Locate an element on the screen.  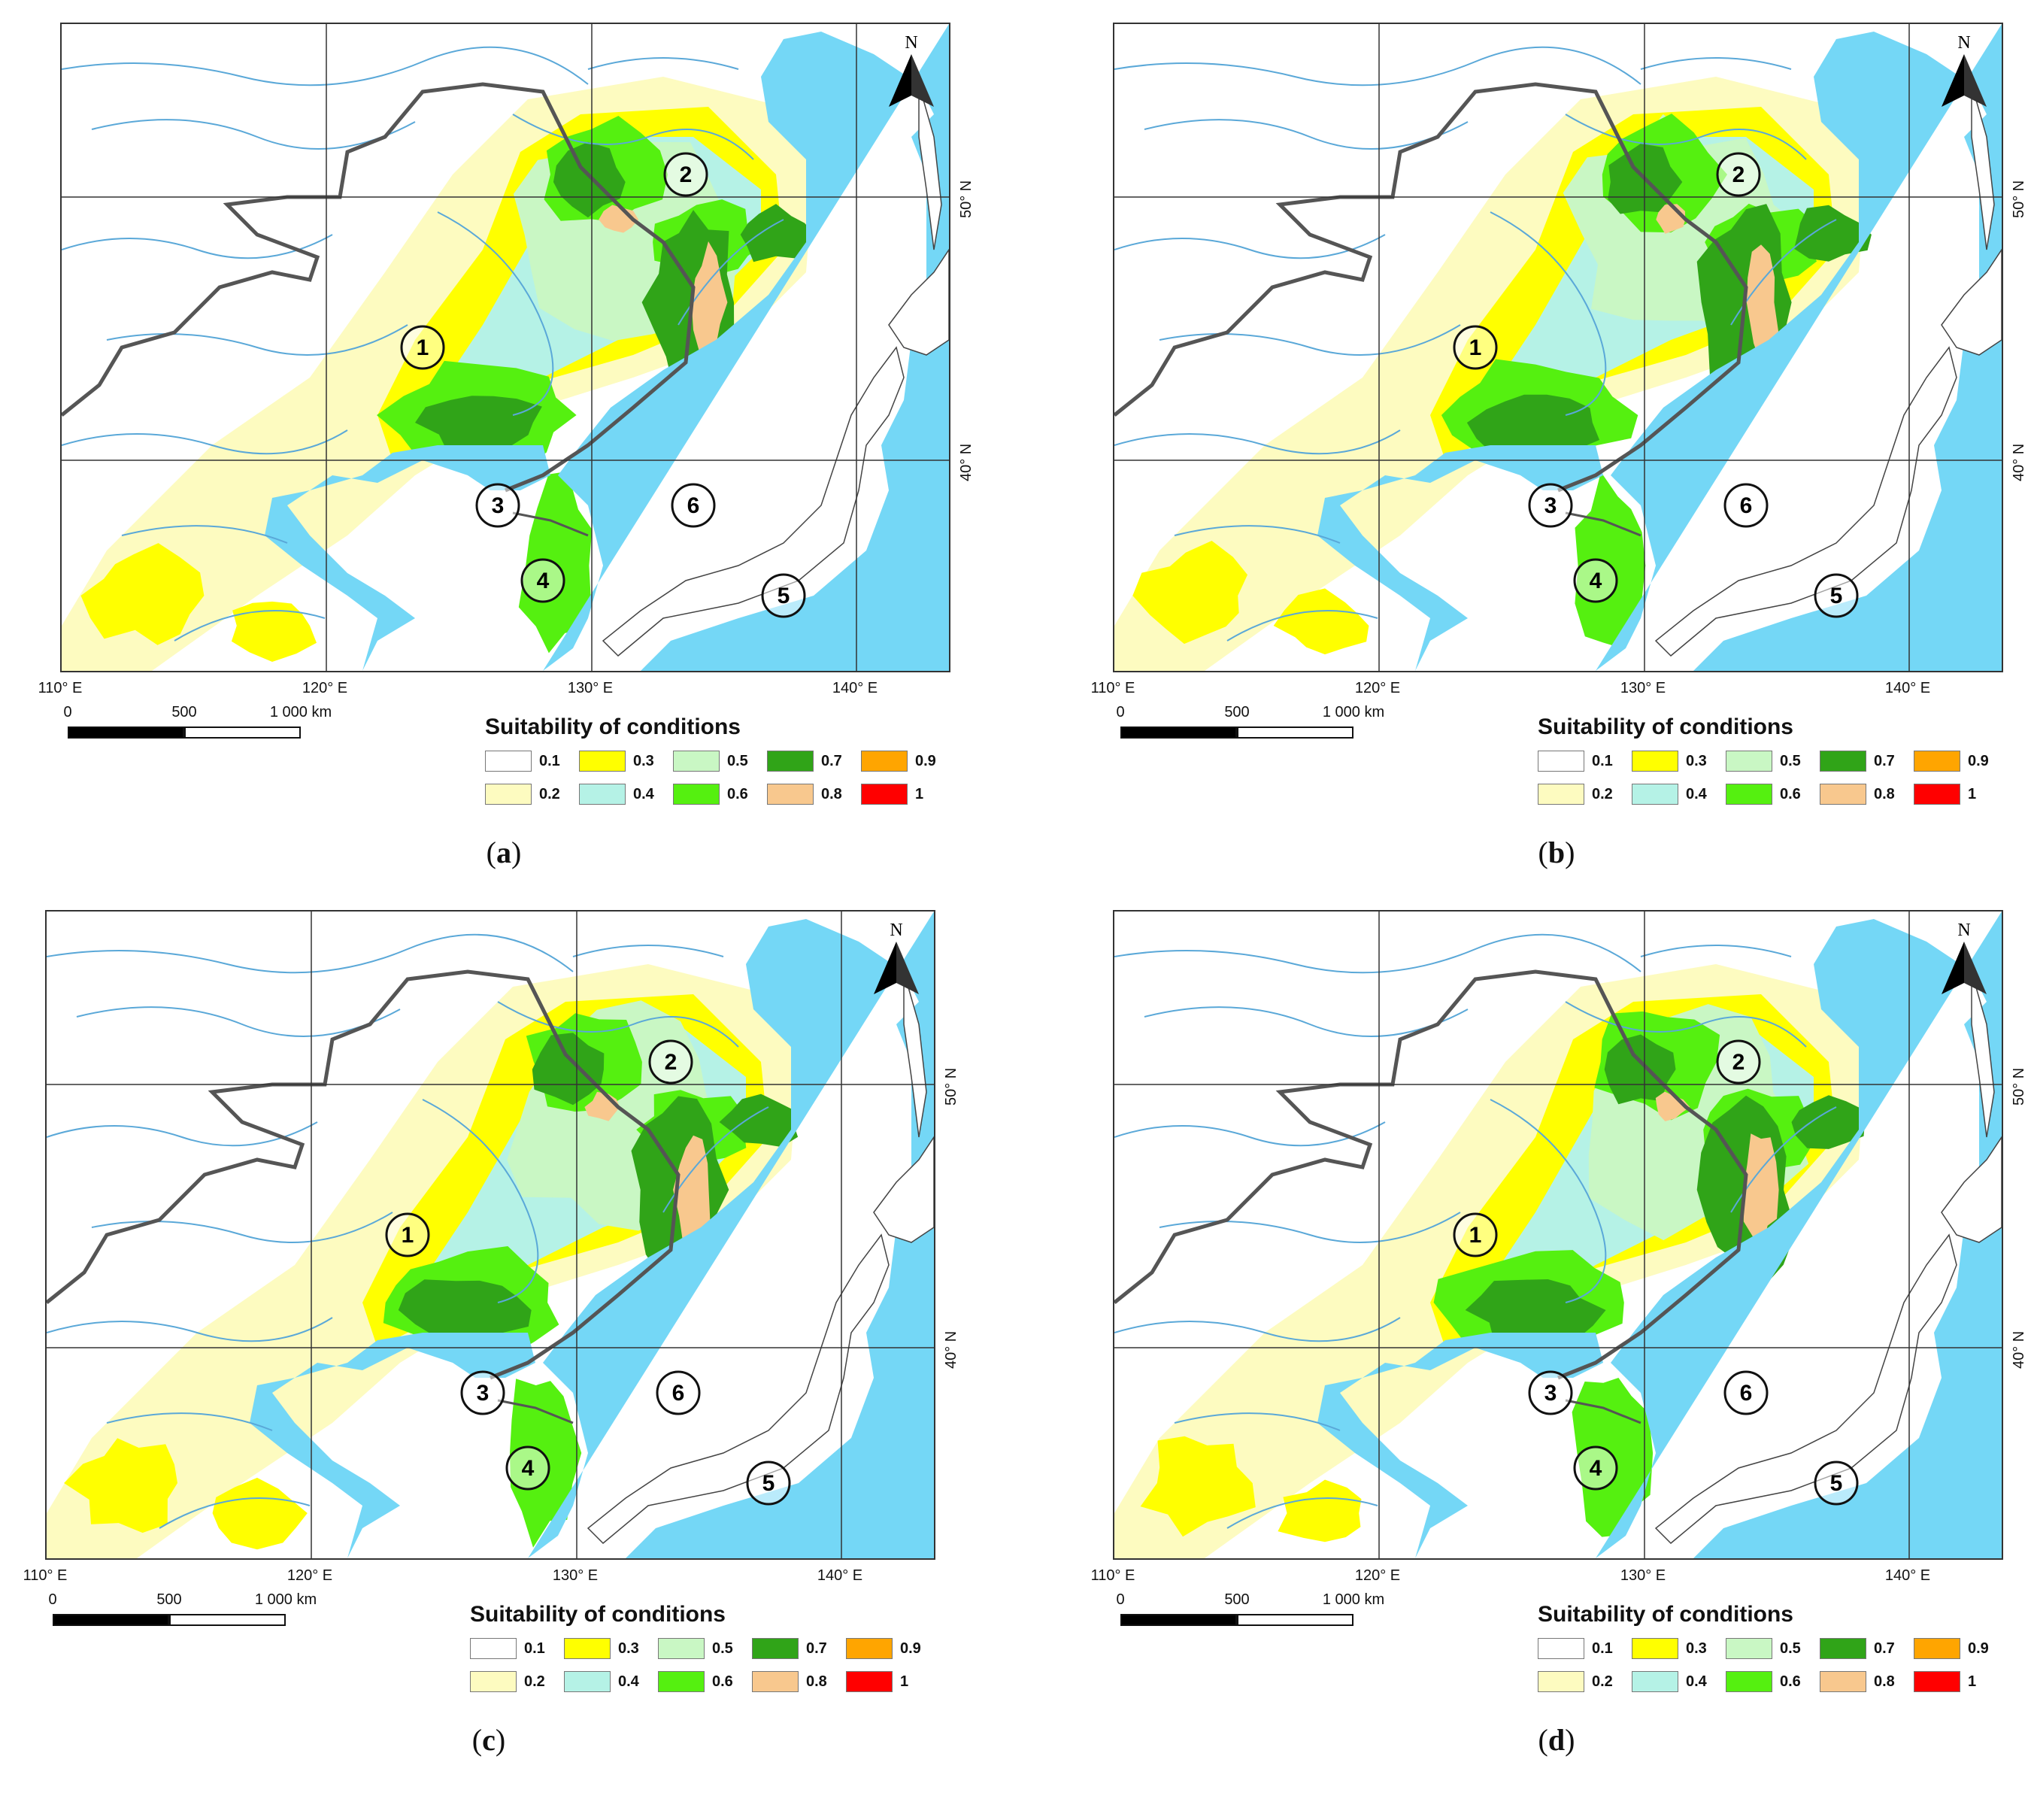
legend-item: 0.1 is located at coordinates (507, 1649).